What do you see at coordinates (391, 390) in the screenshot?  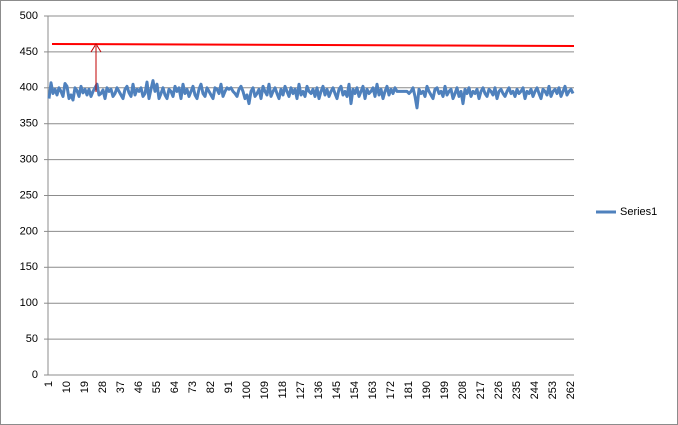 I see `x-tick-label: 172` at bounding box center [391, 390].